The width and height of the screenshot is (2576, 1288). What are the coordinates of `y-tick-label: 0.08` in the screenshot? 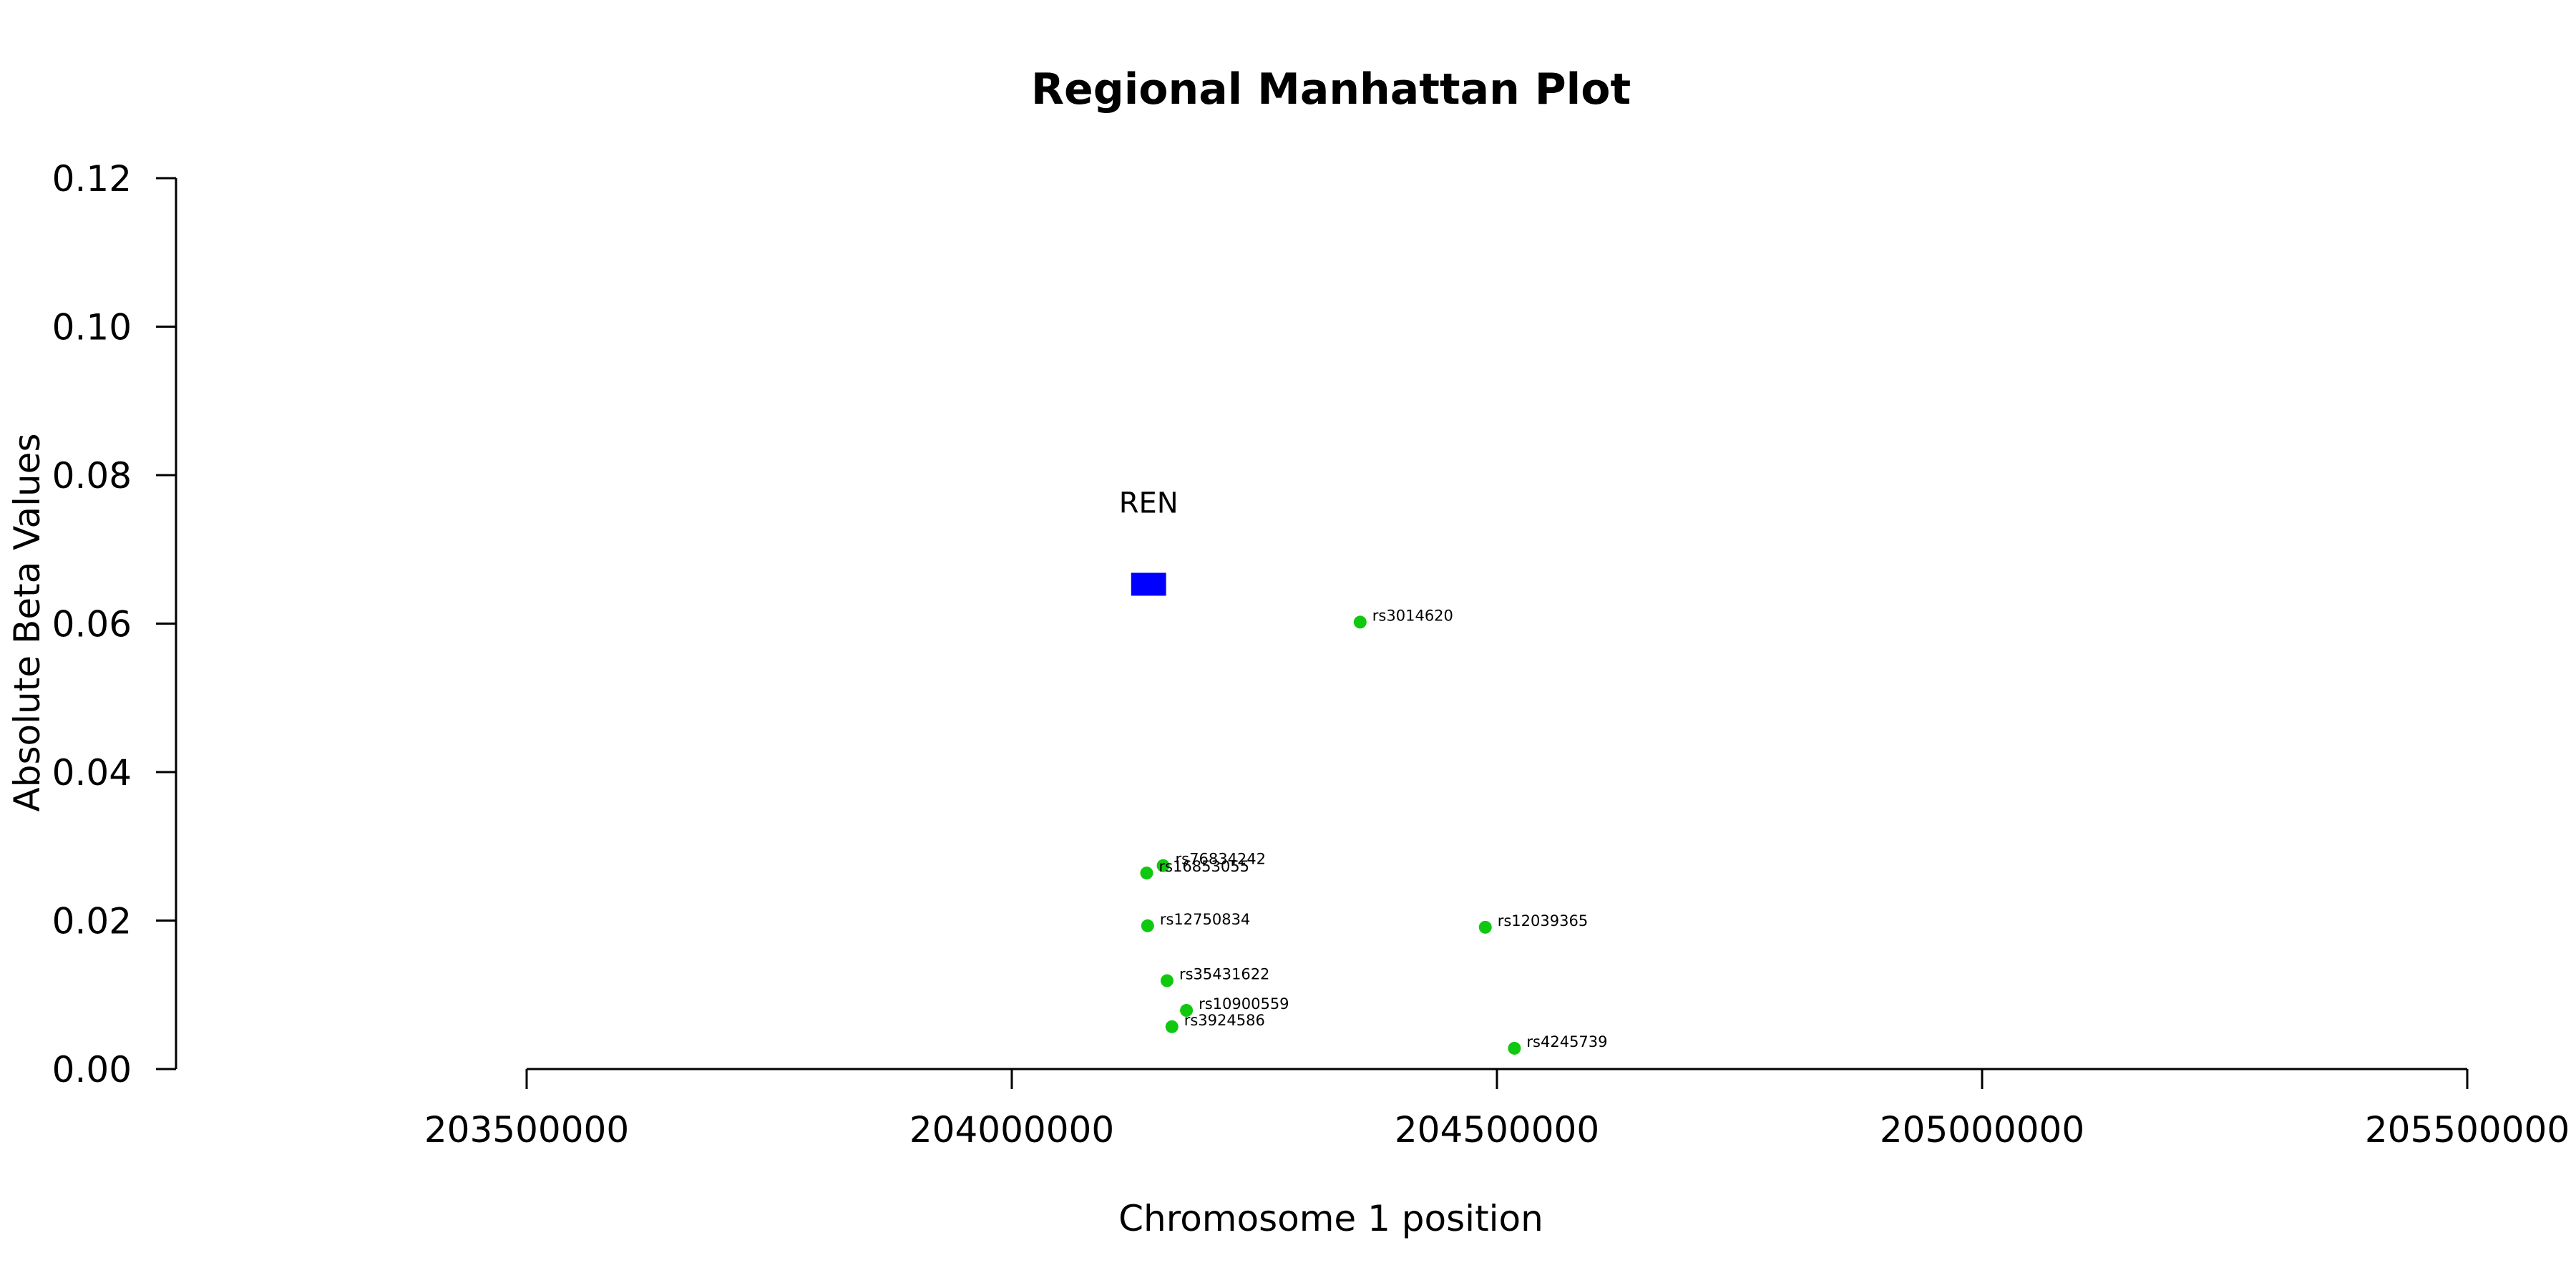 It's located at (92, 476).